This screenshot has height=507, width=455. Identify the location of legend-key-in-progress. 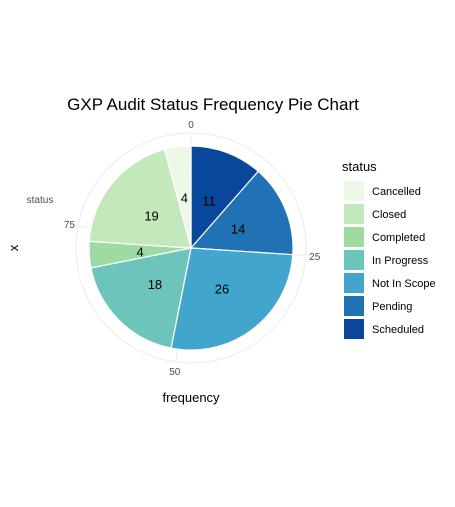
(354, 260).